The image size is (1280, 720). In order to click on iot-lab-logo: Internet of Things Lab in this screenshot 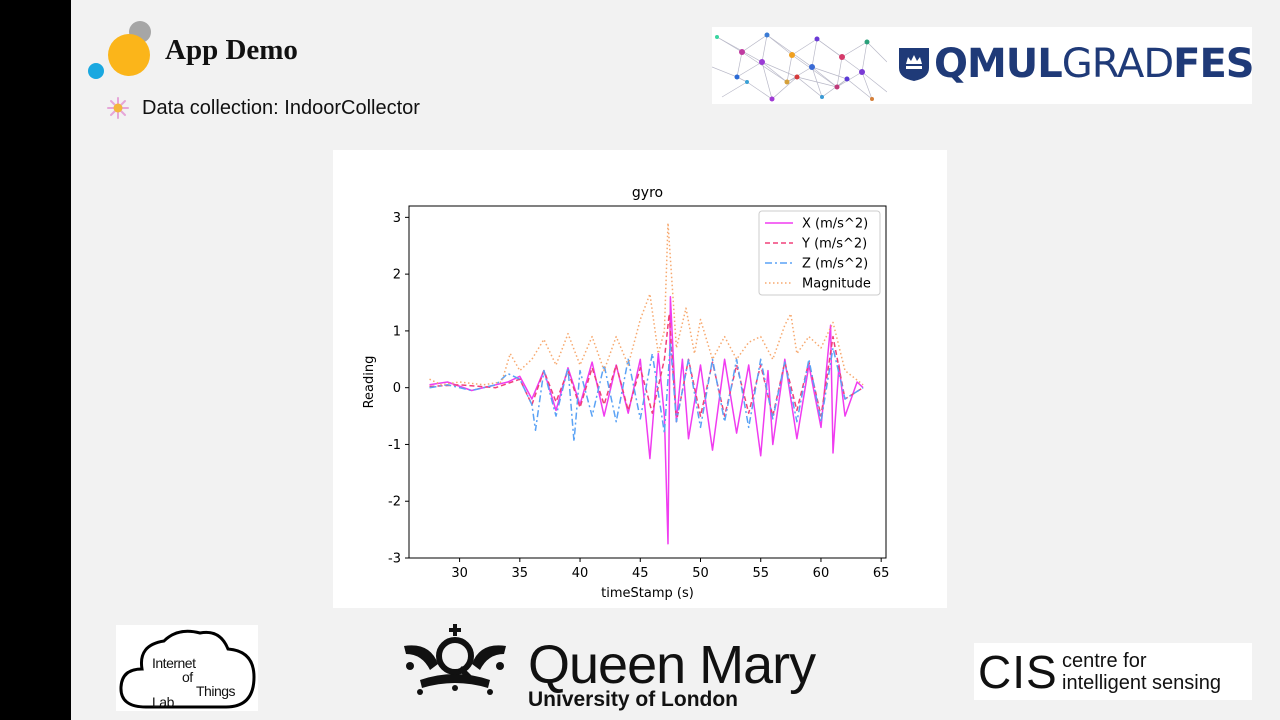, I will do `click(187, 668)`.